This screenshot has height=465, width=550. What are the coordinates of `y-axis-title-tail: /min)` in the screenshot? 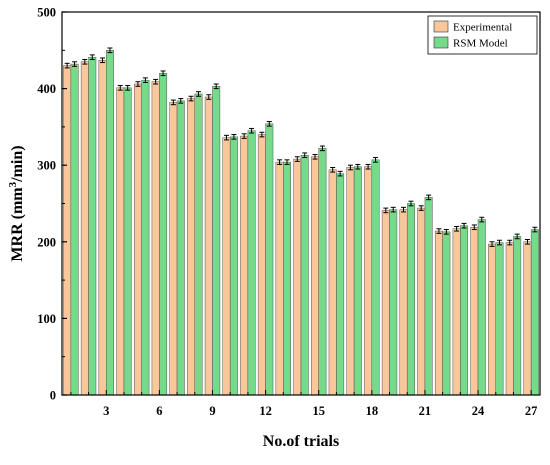 It's located at (17, 163).